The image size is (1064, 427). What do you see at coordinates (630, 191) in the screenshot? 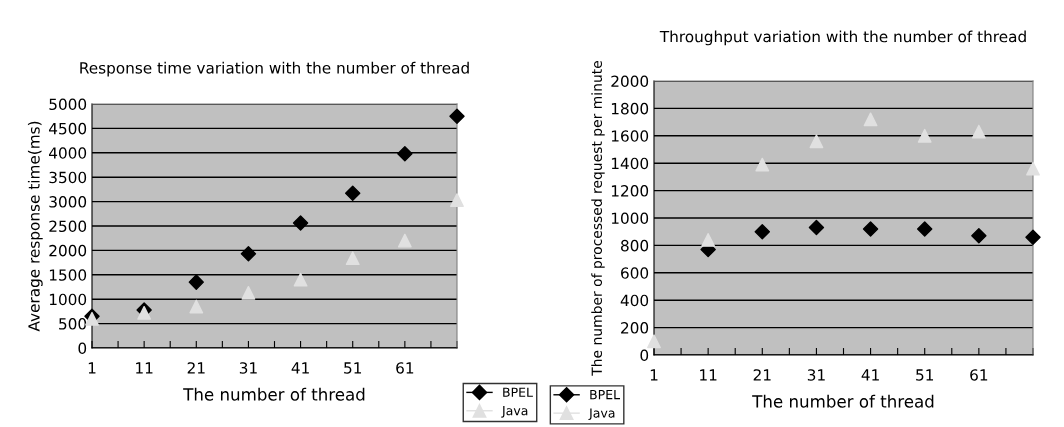
I see `y-tick-label: 1200` at bounding box center [630, 191].